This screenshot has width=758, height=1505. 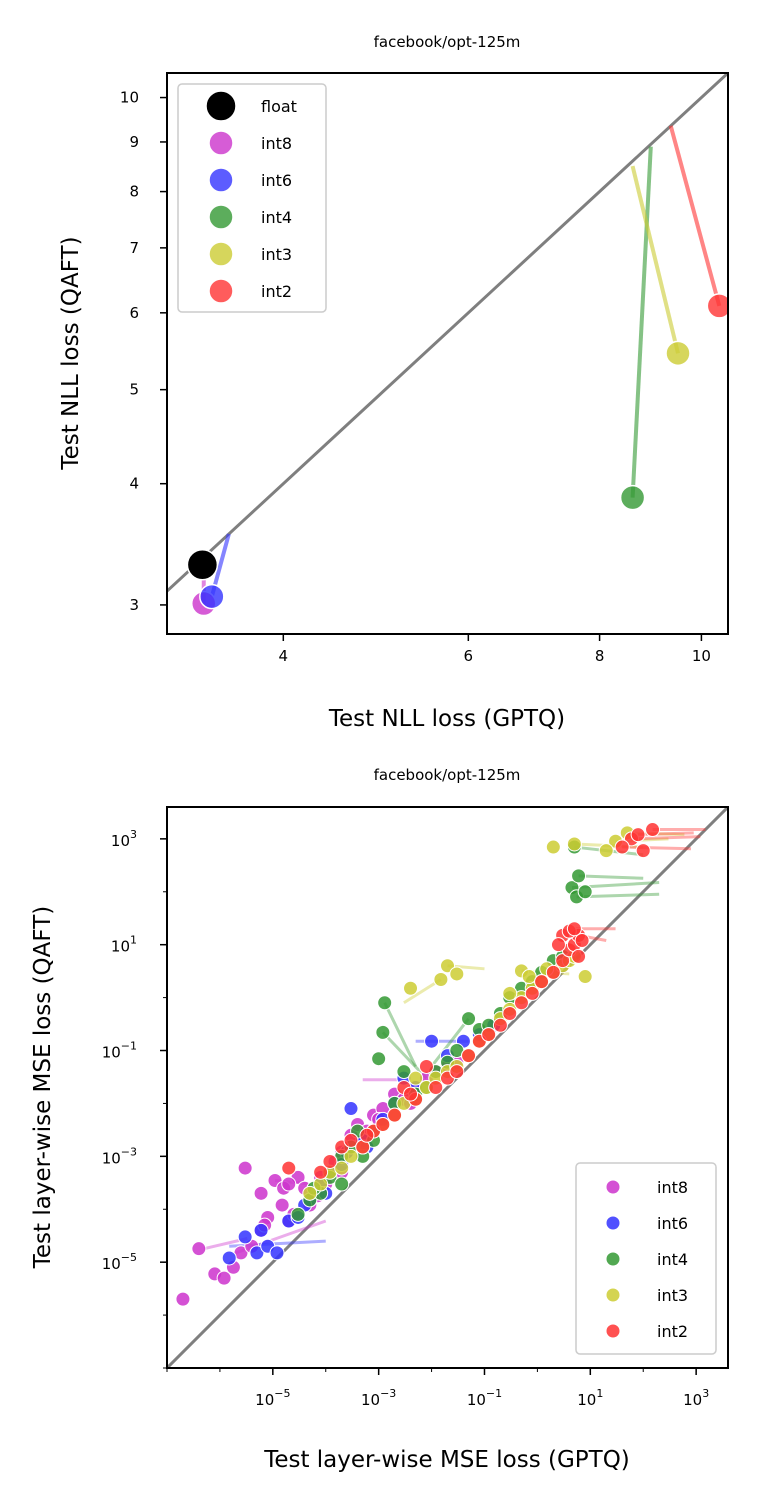 What do you see at coordinates (655, 259) in the screenshot?
I see `int3-segment` at bounding box center [655, 259].